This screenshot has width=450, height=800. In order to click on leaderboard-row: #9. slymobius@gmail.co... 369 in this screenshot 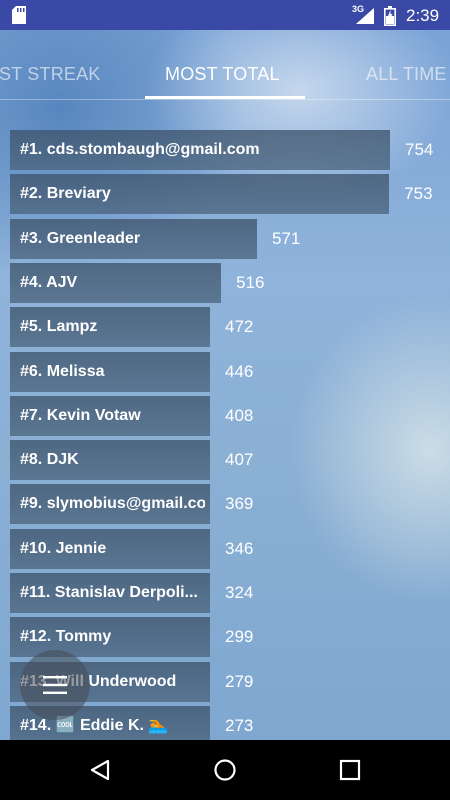, I will do `click(225, 504)`.